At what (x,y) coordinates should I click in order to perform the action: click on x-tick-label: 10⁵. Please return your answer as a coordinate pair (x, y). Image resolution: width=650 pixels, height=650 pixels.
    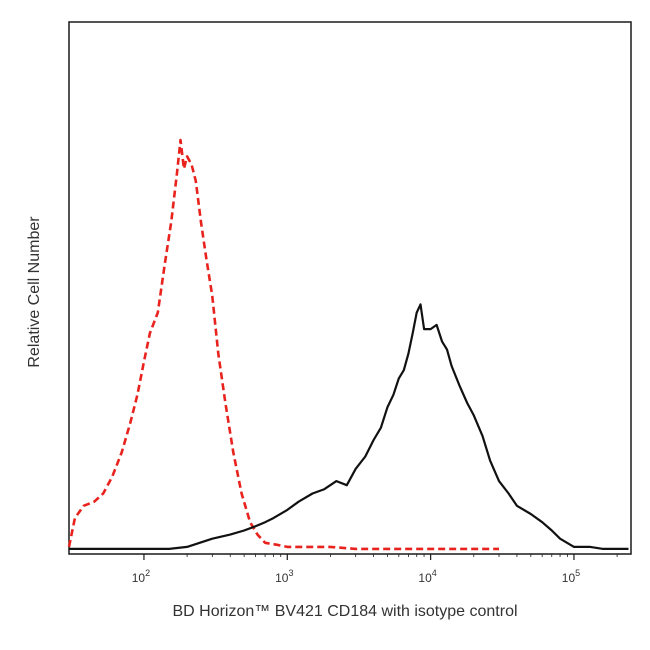
    Looking at the image, I should click on (571, 576).